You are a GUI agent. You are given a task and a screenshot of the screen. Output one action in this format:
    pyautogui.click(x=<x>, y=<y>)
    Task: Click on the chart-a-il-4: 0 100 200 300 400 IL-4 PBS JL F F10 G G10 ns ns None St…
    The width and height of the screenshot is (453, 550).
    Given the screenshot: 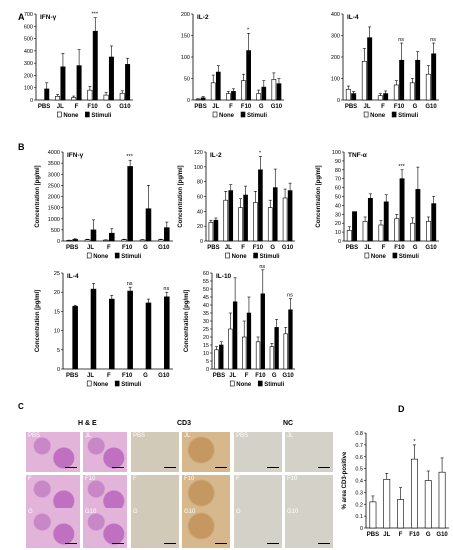 What is the action you would take?
    pyautogui.click(x=385, y=65)
    